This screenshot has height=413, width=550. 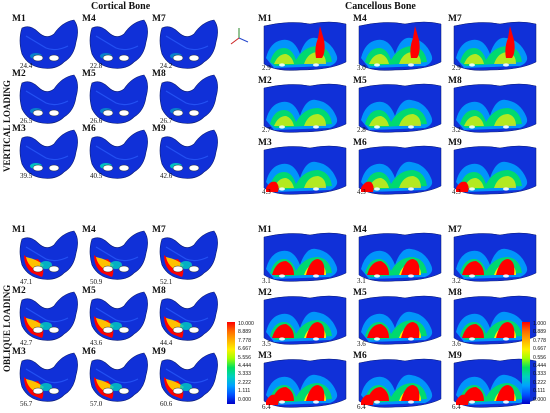 What do you see at coordinates (361, 281) in the screenshot?
I see `max-stress-value: 3.1` at bounding box center [361, 281].